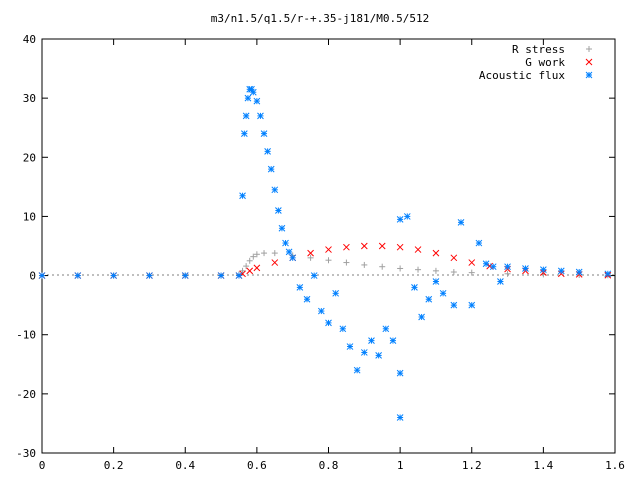 This screenshot has width=640, height=480. I want to click on legend-label: R stress, so click(538, 49).